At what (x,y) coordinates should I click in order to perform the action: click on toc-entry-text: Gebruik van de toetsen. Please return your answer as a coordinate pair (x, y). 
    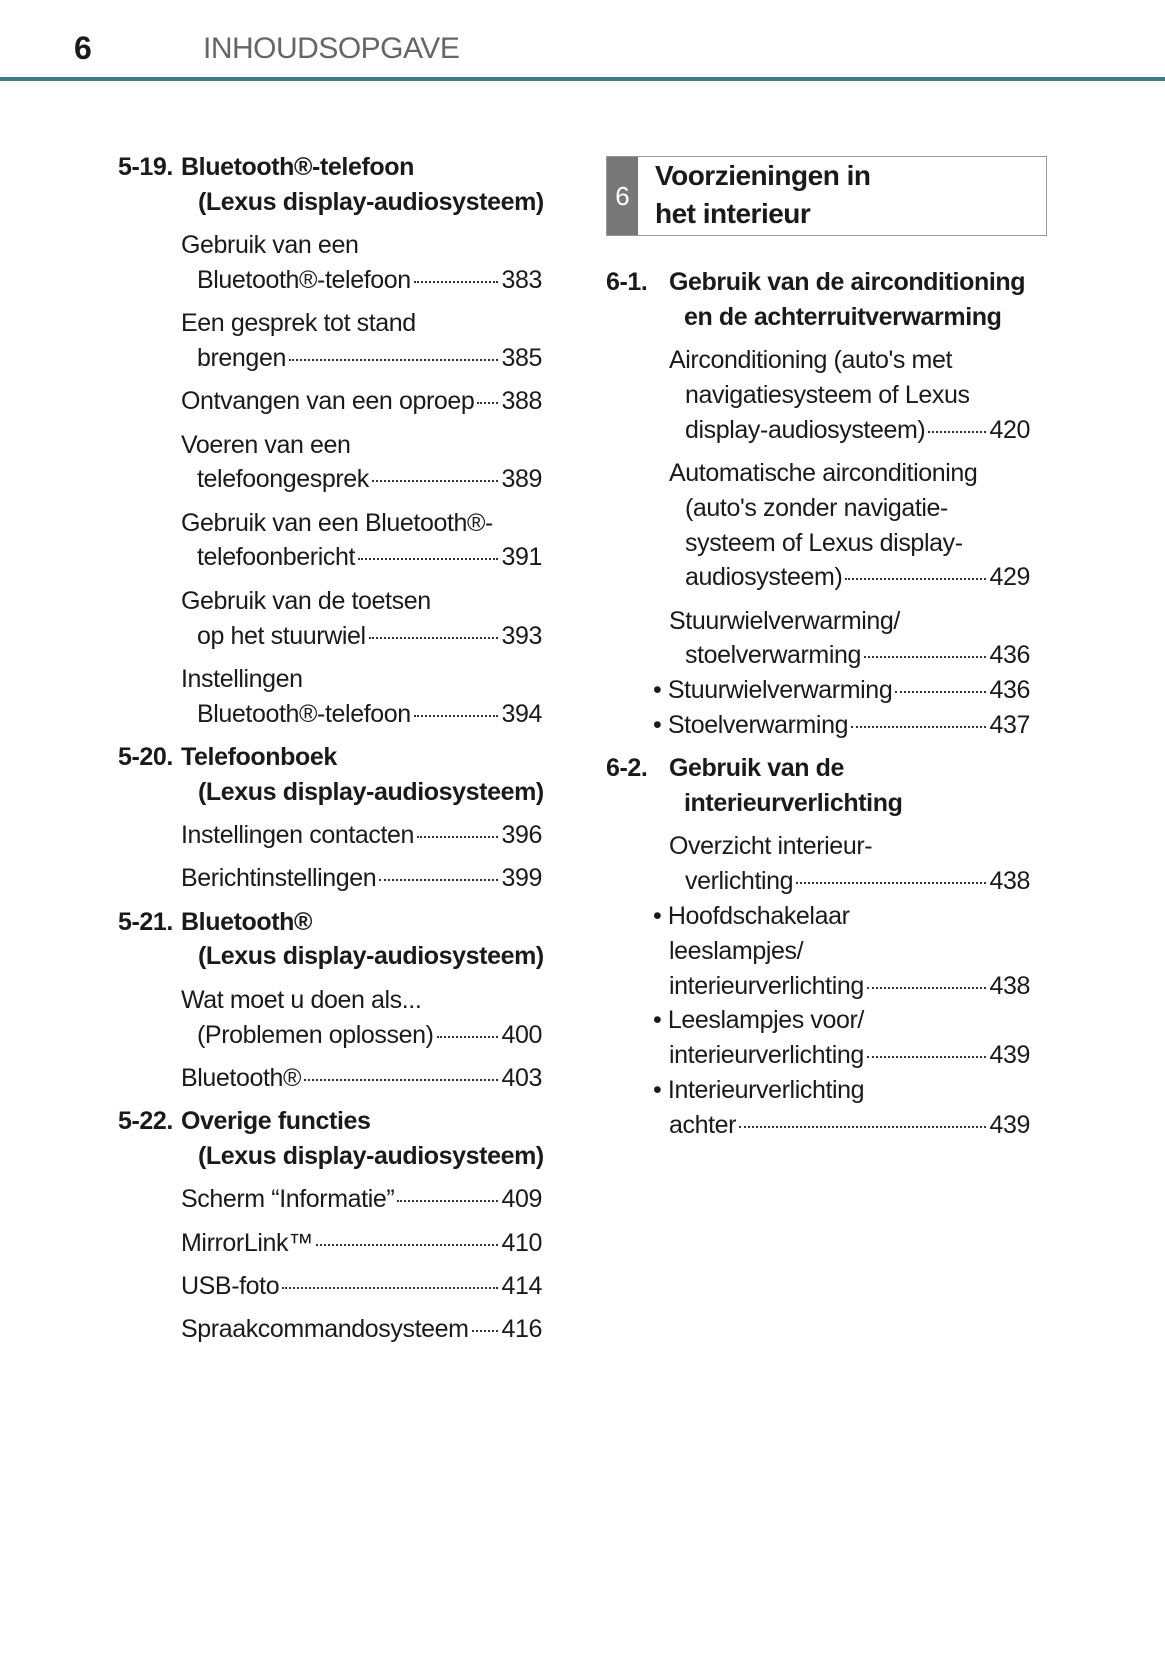
    Looking at the image, I should click on (306, 600).